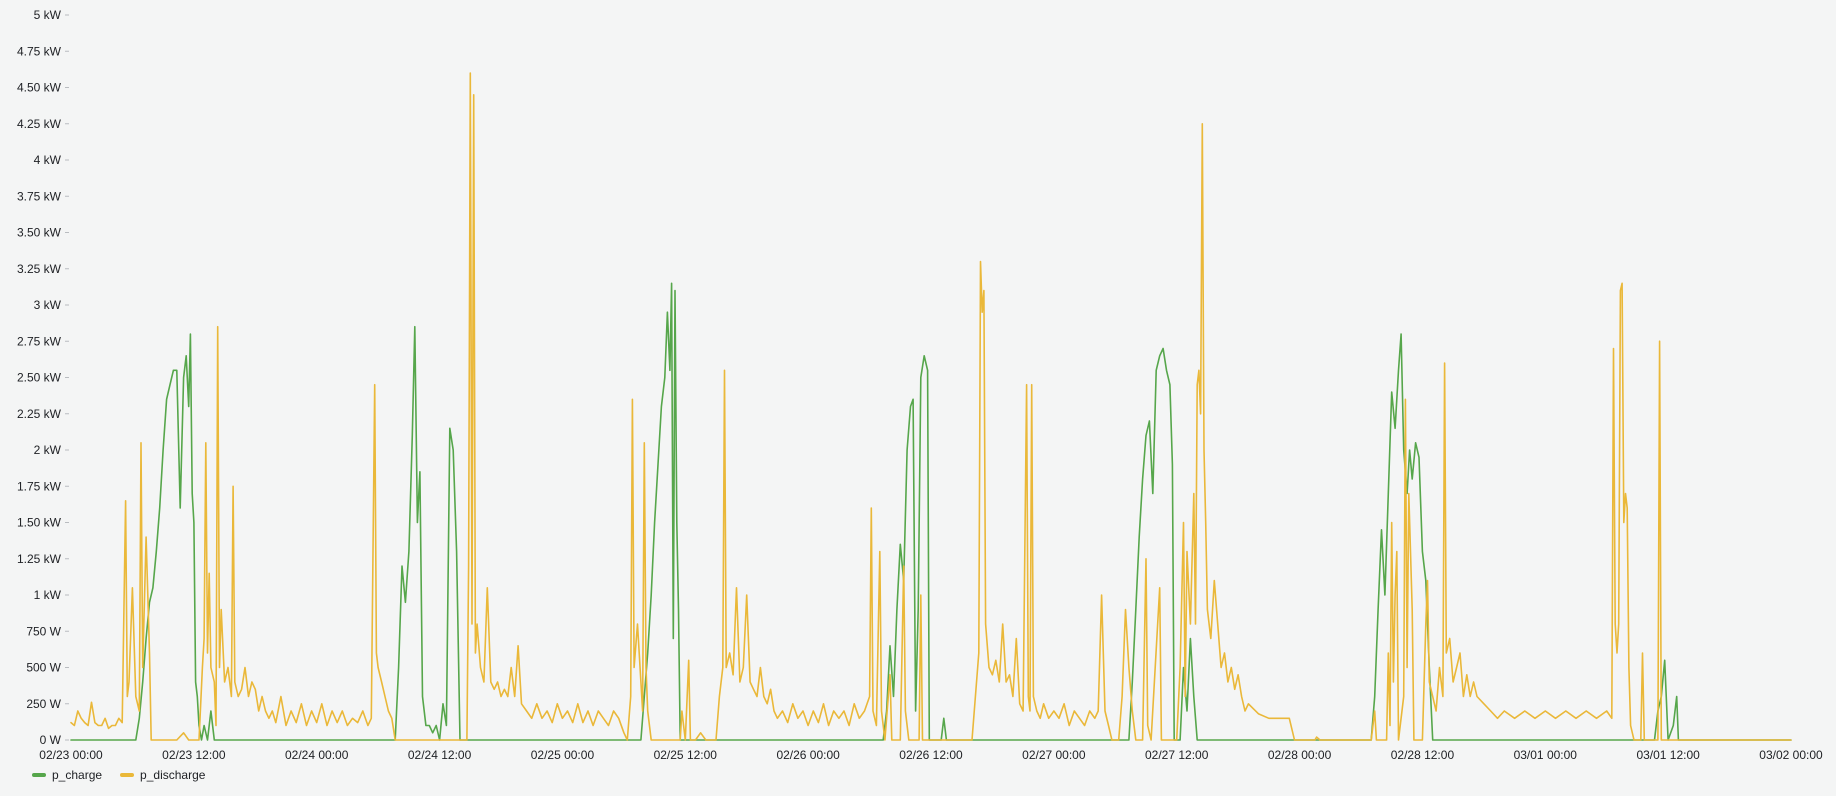 This screenshot has width=1836, height=796. I want to click on x-tick-label: 03/01 00:00, so click(1546, 755).